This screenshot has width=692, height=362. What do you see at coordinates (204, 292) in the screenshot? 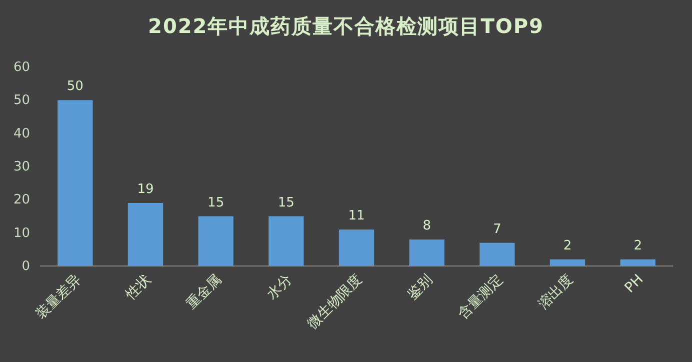
I see `x-tick-label: 重金属` at bounding box center [204, 292].